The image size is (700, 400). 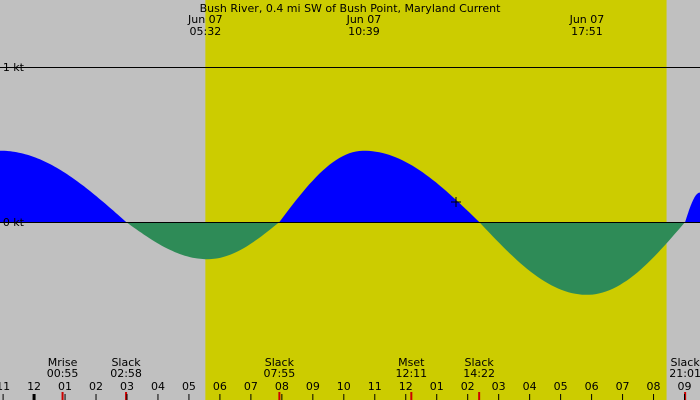 What do you see at coordinates (479, 373) in the screenshot?
I see `event-time-label: 14:22` at bounding box center [479, 373].